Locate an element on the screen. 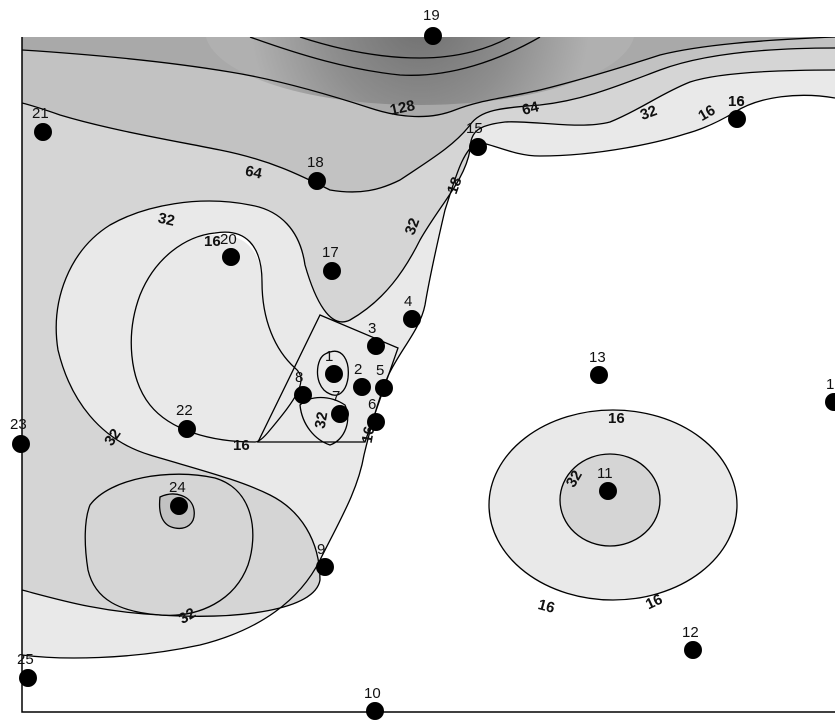 The height and width of the screenshot is (727, 835). contour-line-peak-b is located at coordinates (405, 48).